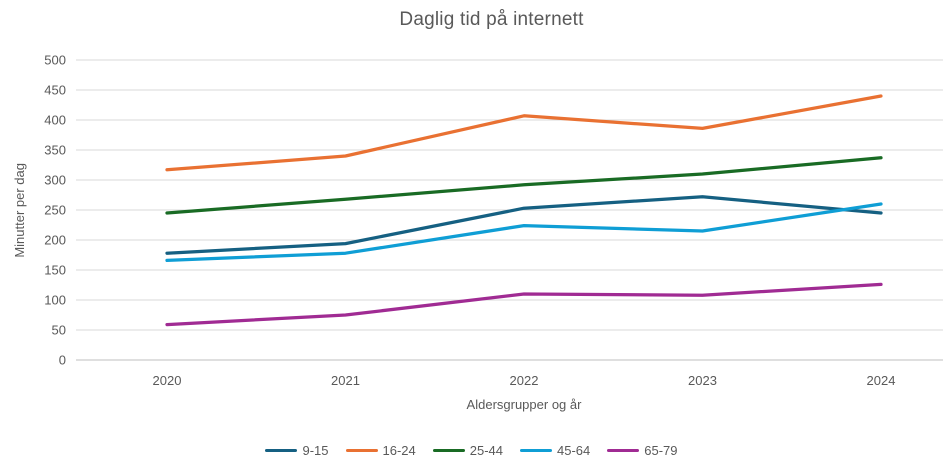 The image size is (943, 472). What do you see at coordinates (55, 240) in the screenshot?
I see `y-tick-label: 200` at bounding box center [55, 240].